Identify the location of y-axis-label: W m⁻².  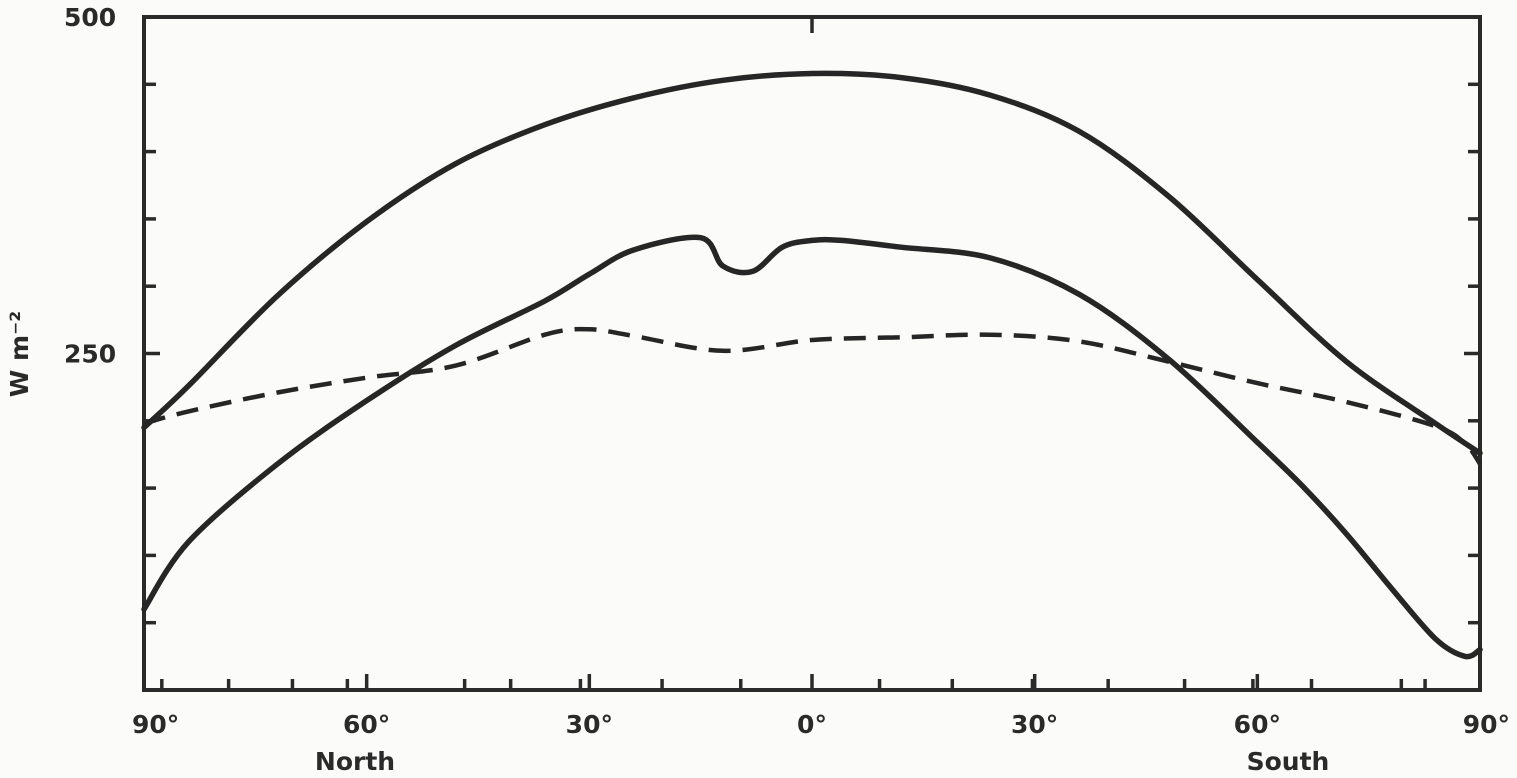
(19, 354).